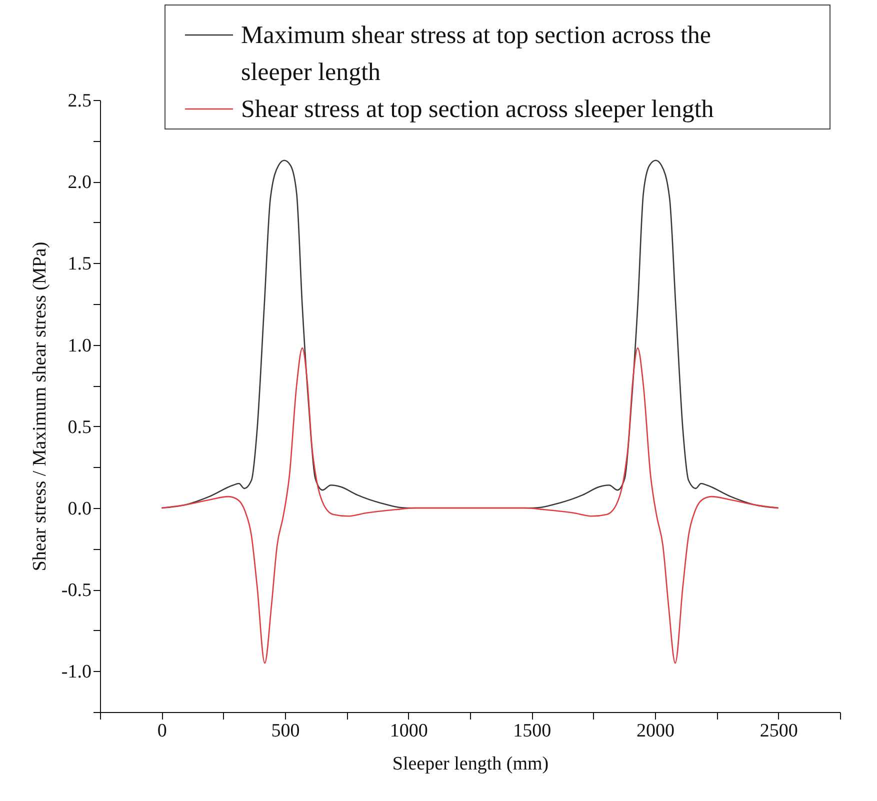 The height and width of the screenshot is (801, 877). I want to click on x-tick-label: 2500, so click(779, 731).